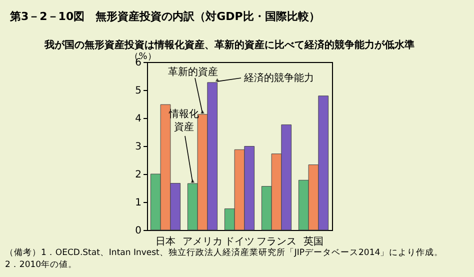 This screenshot has height=277, width=474. I want to click on y-tick-label: 2, so click(138, 175).